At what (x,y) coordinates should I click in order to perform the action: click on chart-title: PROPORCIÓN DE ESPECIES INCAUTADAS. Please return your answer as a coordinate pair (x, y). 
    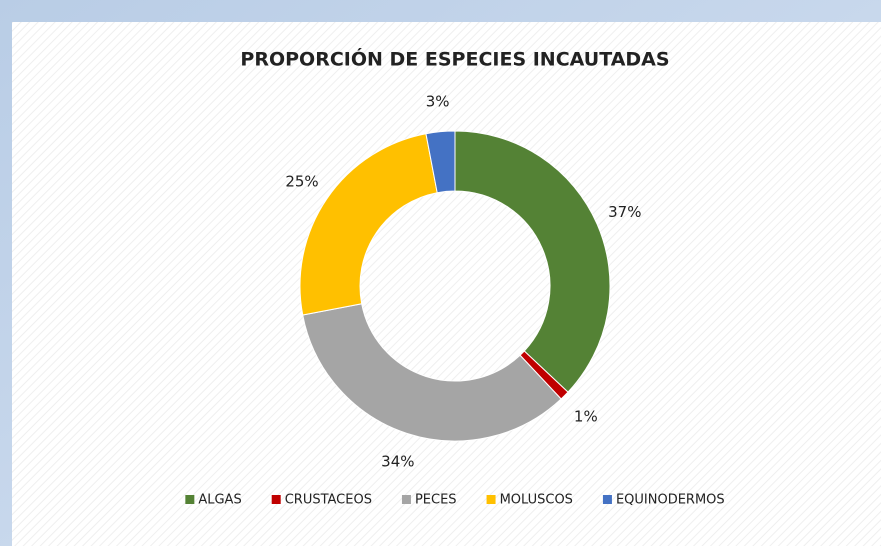
    Looking at the image, I should click on (454, 59).